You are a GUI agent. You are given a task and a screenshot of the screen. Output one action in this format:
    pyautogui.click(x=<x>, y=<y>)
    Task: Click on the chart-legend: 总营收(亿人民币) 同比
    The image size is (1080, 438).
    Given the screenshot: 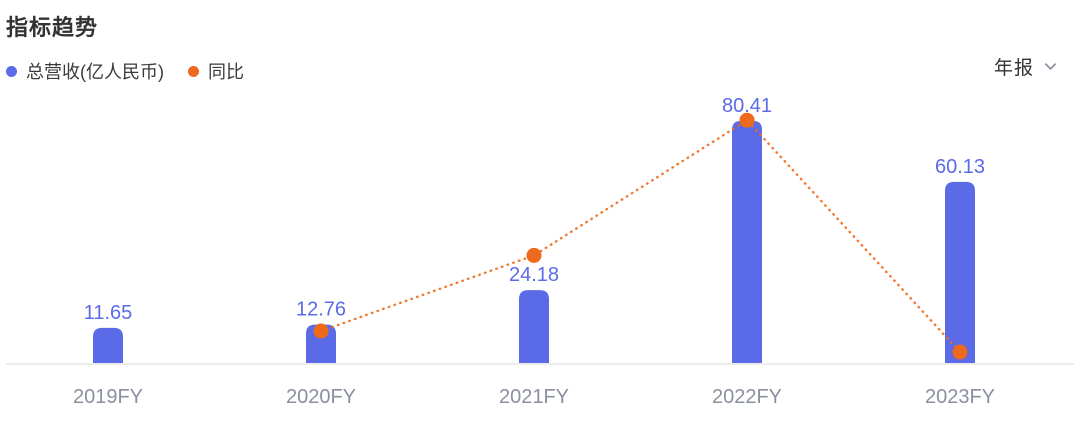 What is the action you would take?
    pyautogui.click(x=125, y=71)
    